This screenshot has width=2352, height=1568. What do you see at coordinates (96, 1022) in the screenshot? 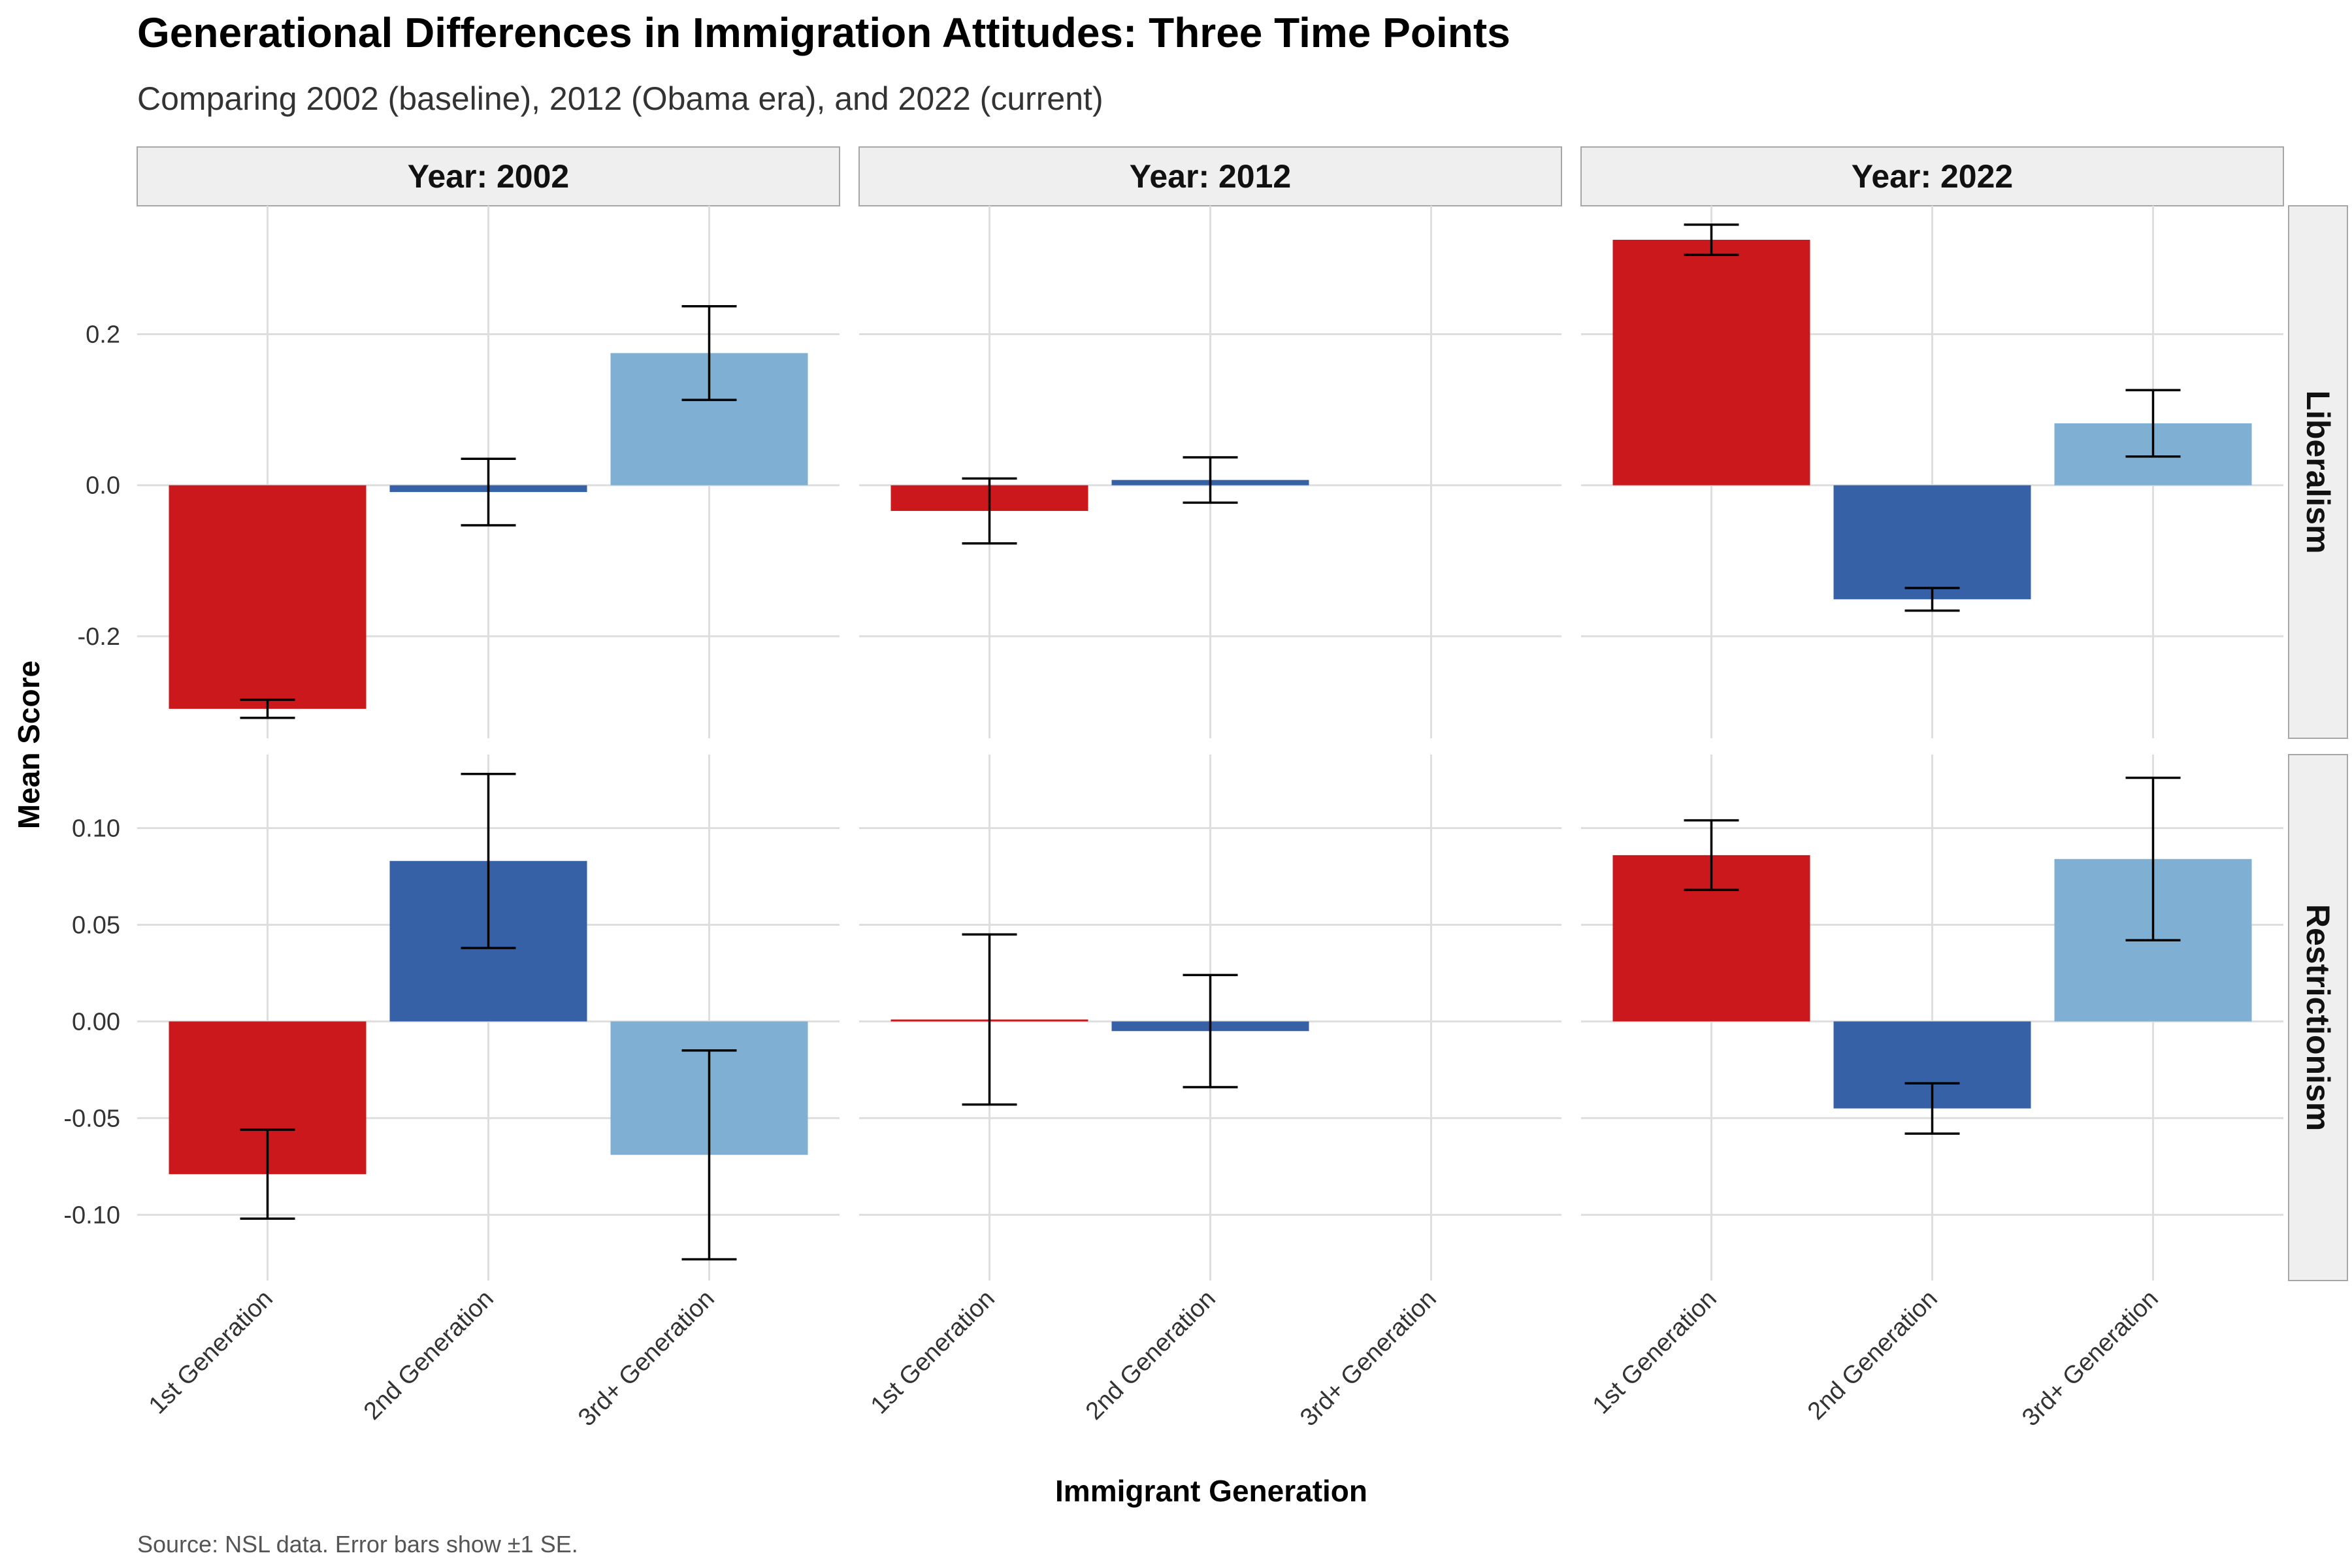
I see `y-tick-label: 0.00` at bounding box center [96, 1022].